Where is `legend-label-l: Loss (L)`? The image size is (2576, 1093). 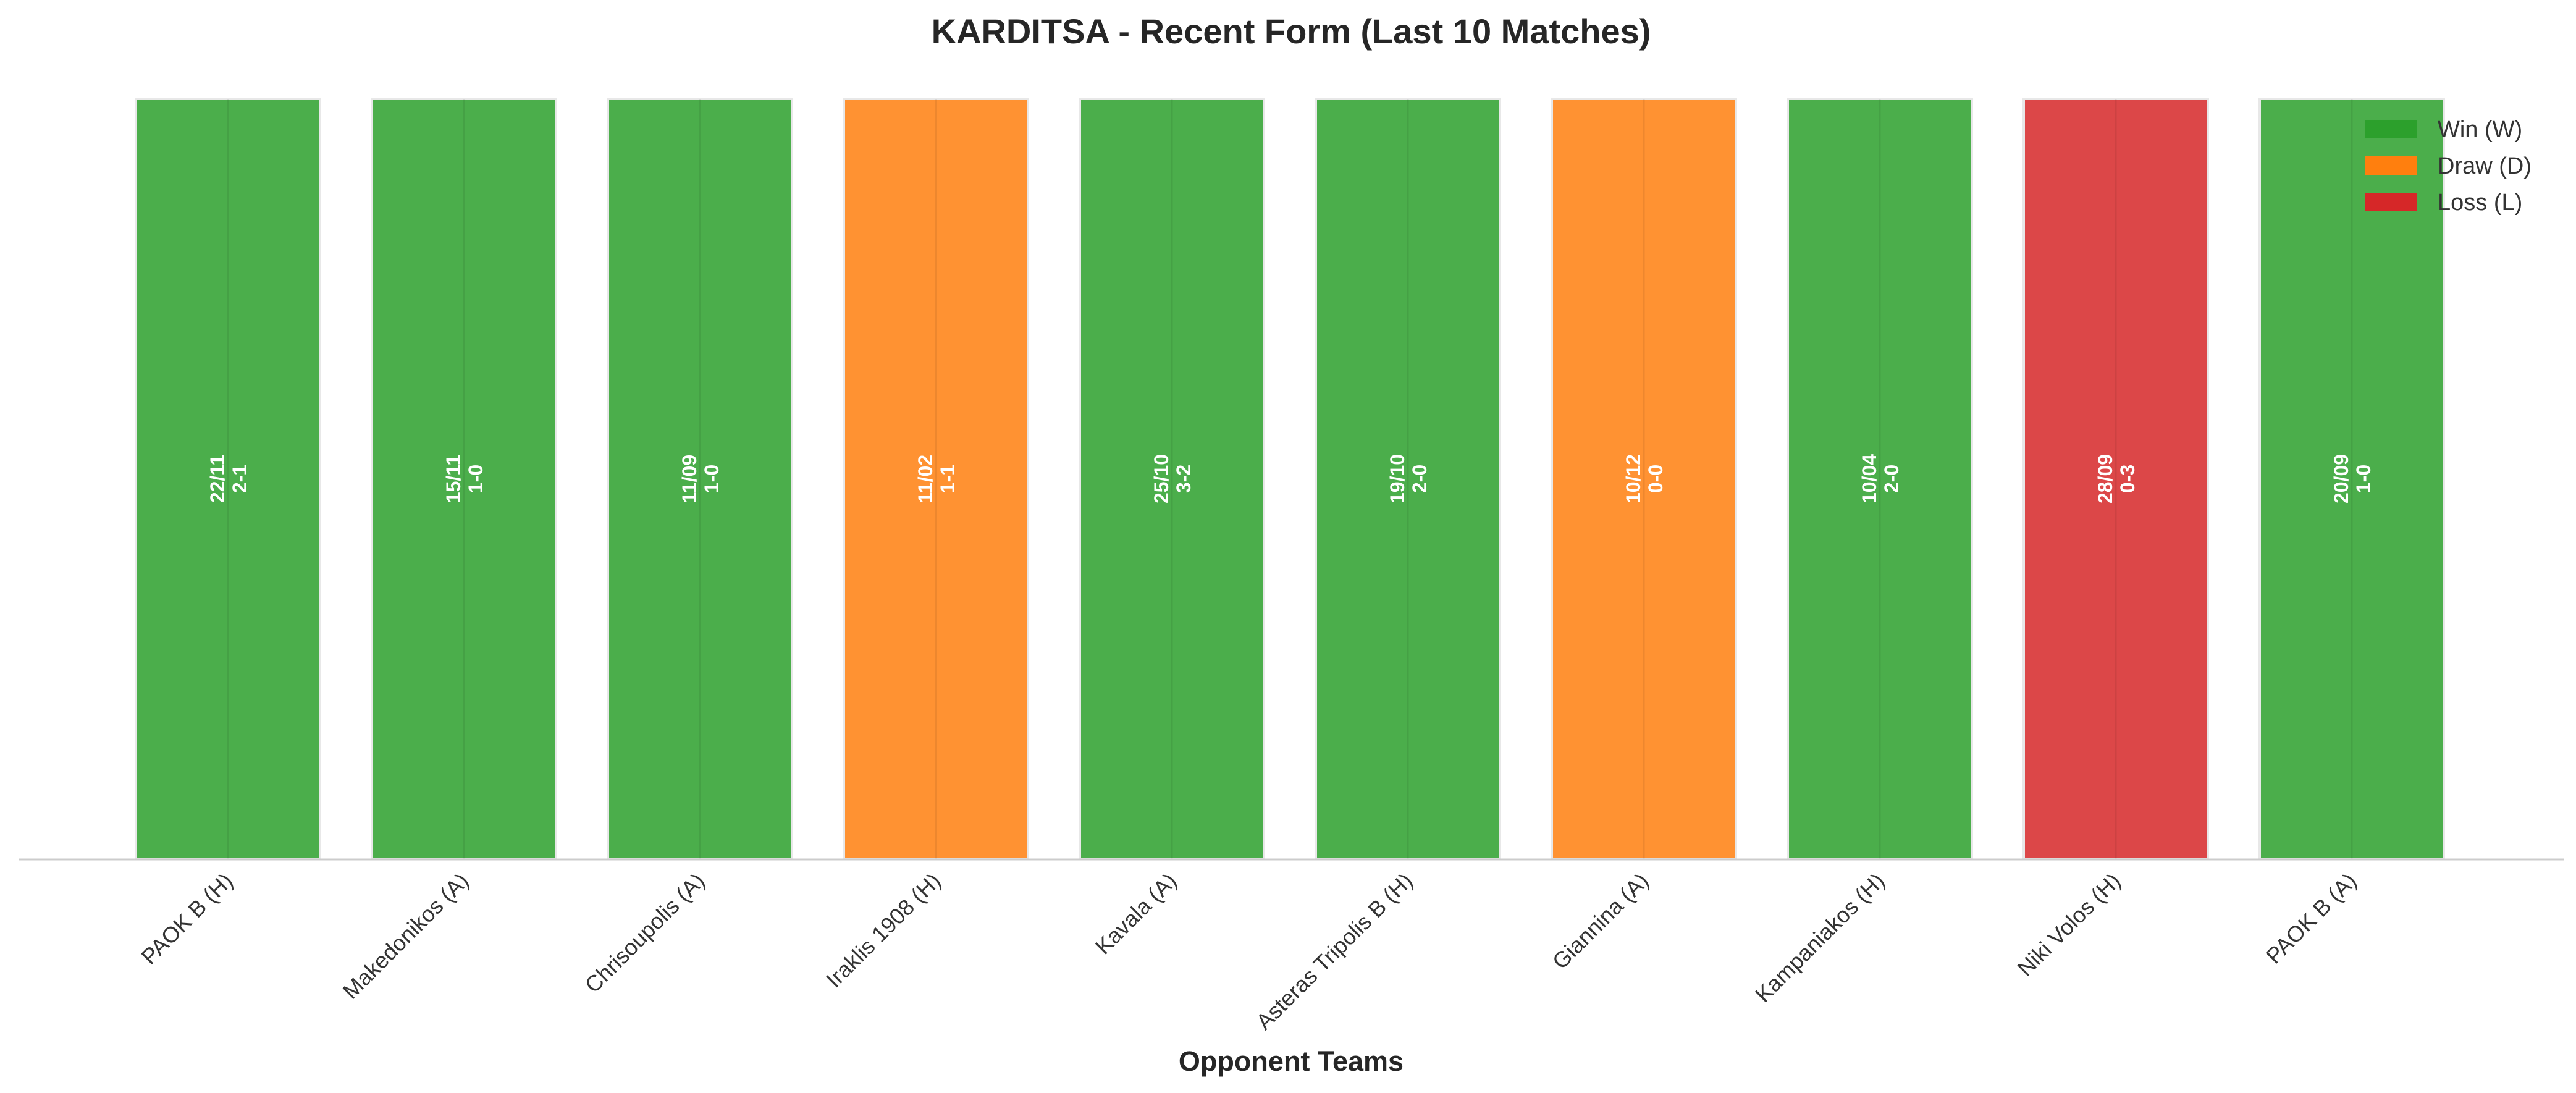 legend-label-l: Loss (L) is located at coordinates (2480, 203).